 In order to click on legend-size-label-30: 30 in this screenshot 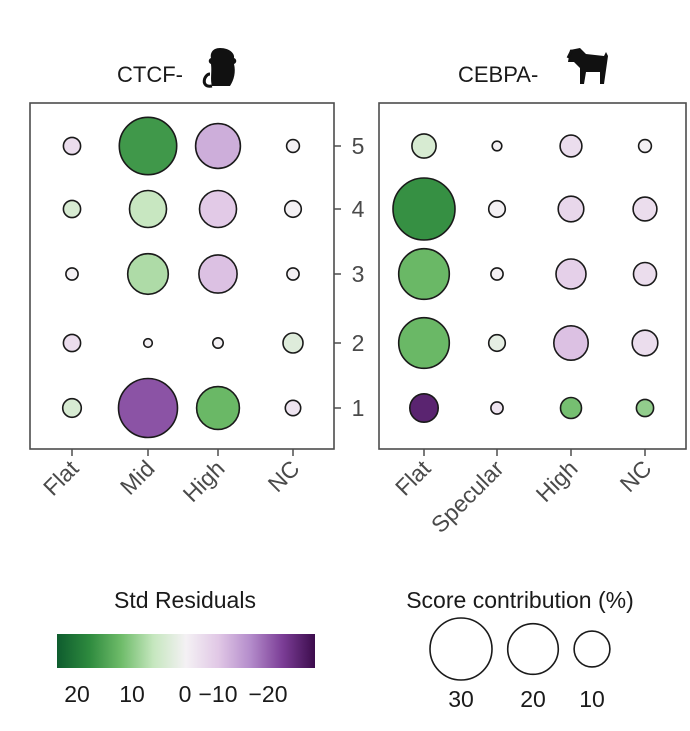, I will do `click(461, 699)`.